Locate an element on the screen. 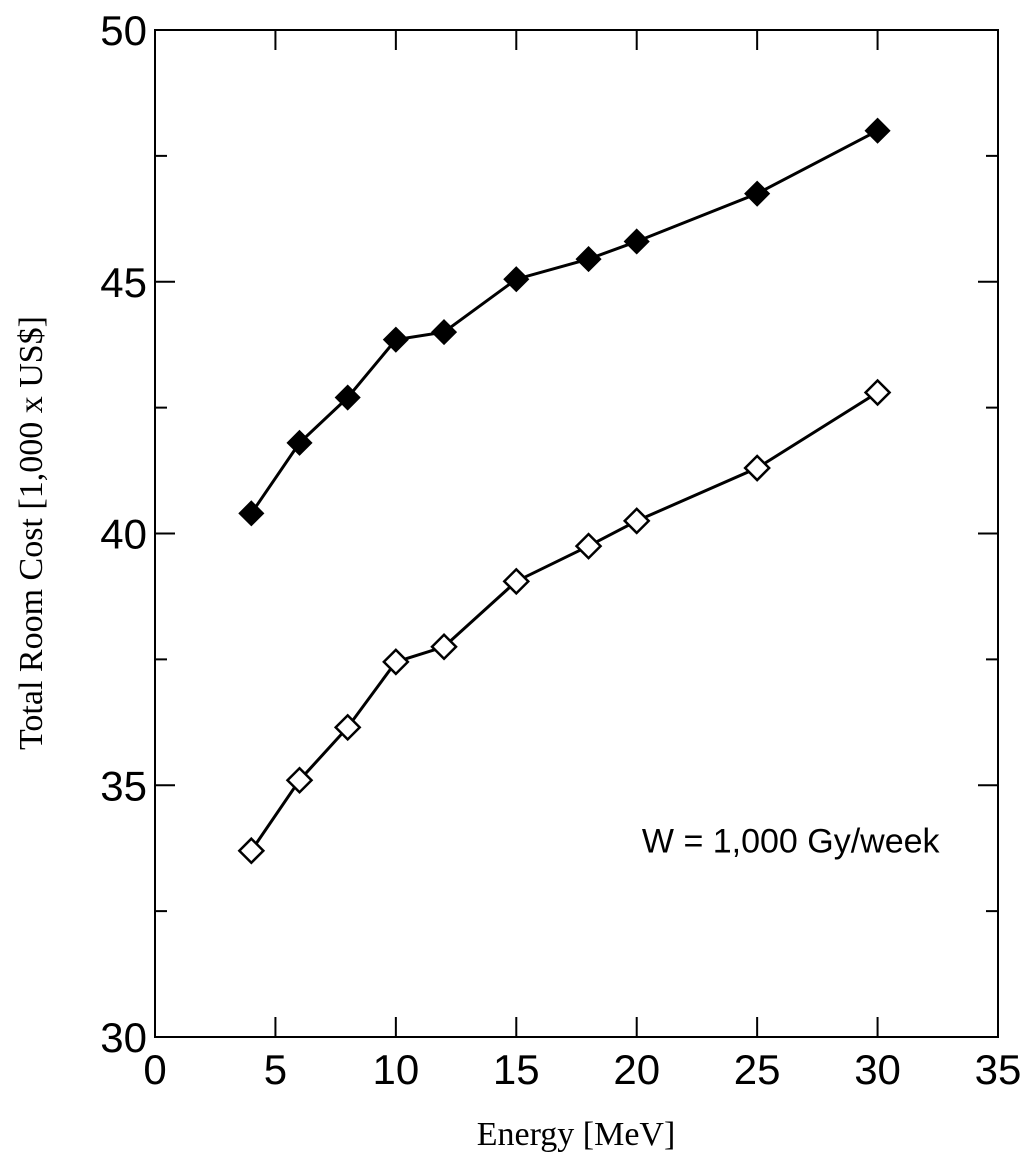 The height and width of the screenshot is (1166, 1029). annotations-group: W = 1,000 Gy/week is located at coordinates (791, 842).